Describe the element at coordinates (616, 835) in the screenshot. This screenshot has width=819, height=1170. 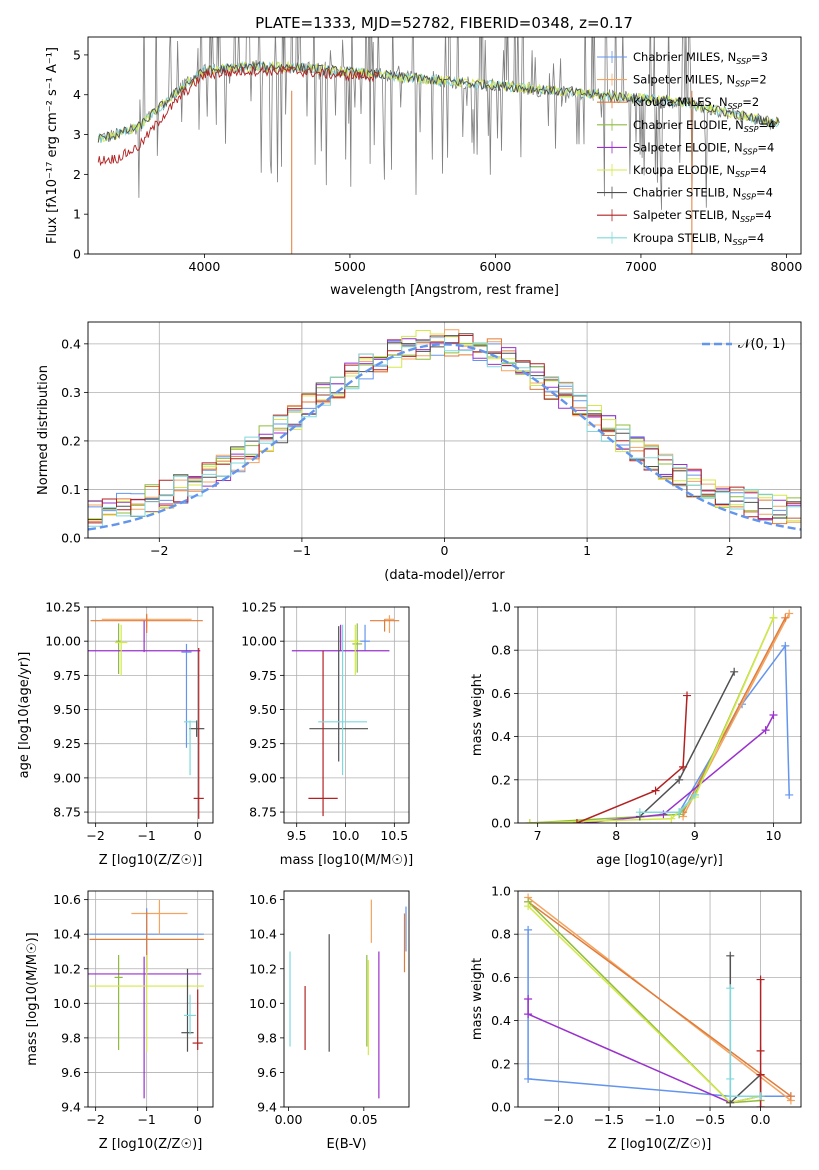
I see `x-tick-label: 8` at that location.